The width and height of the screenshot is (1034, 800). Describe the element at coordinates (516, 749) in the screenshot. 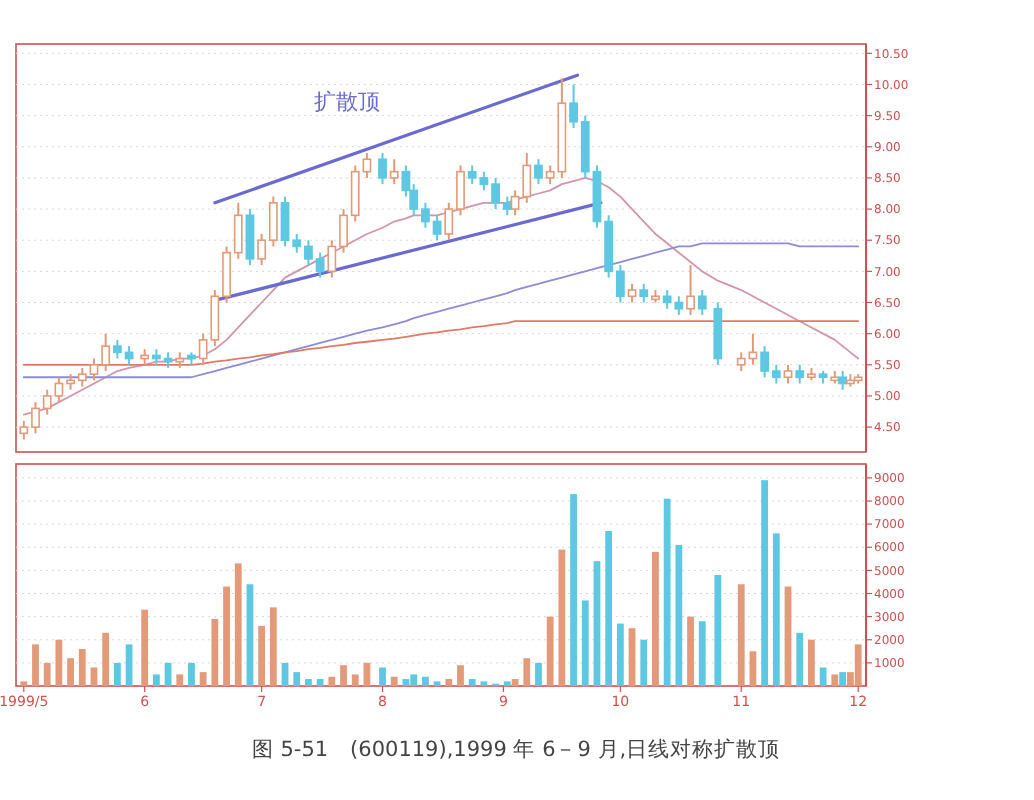

I see `caption: 图 5-51 (600119),1999 年 6－9 月,日线对称扩散顶` at that location.